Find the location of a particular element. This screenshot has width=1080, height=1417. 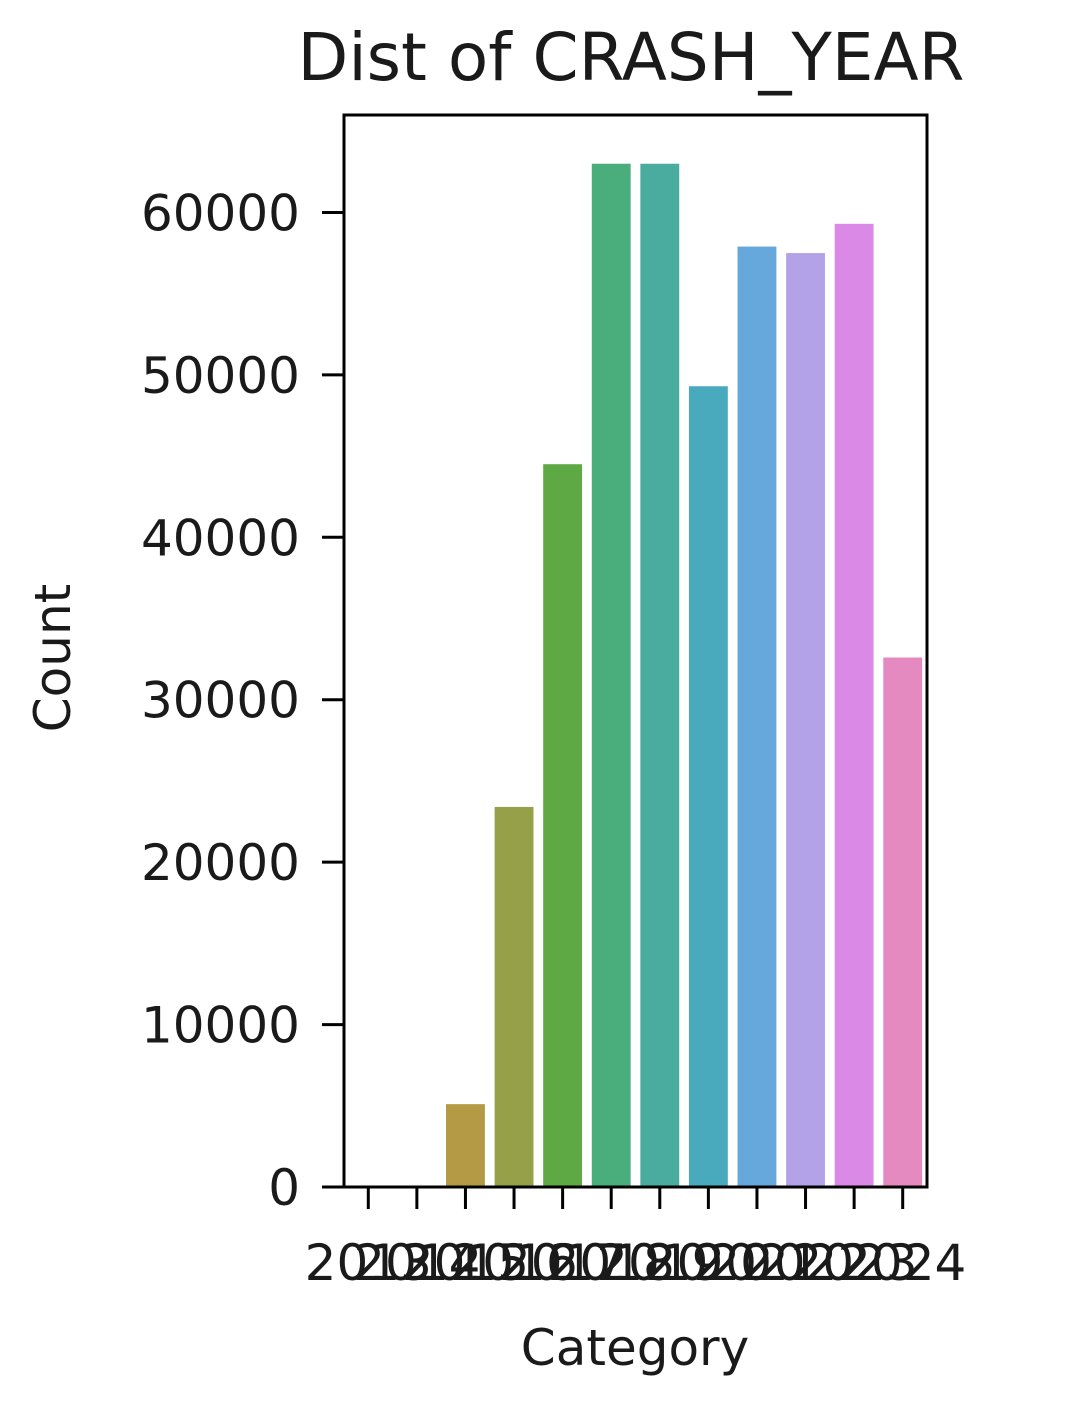

bar-2023 is located at coordinates (854, 705).